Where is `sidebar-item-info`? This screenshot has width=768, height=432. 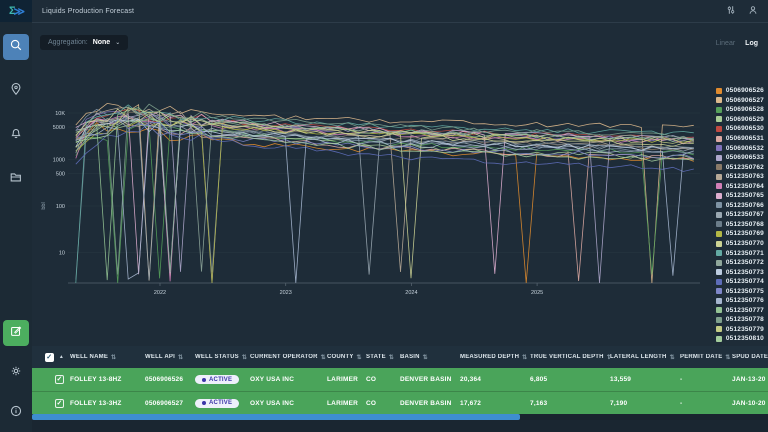 sidebar-item-info is located at coordinates (16, 413).